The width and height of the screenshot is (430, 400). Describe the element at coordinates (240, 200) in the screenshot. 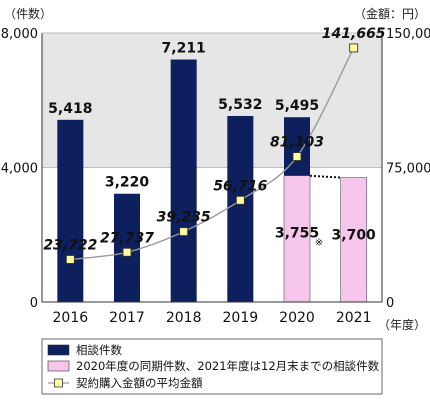

I see `marker-average-2019` at that location.